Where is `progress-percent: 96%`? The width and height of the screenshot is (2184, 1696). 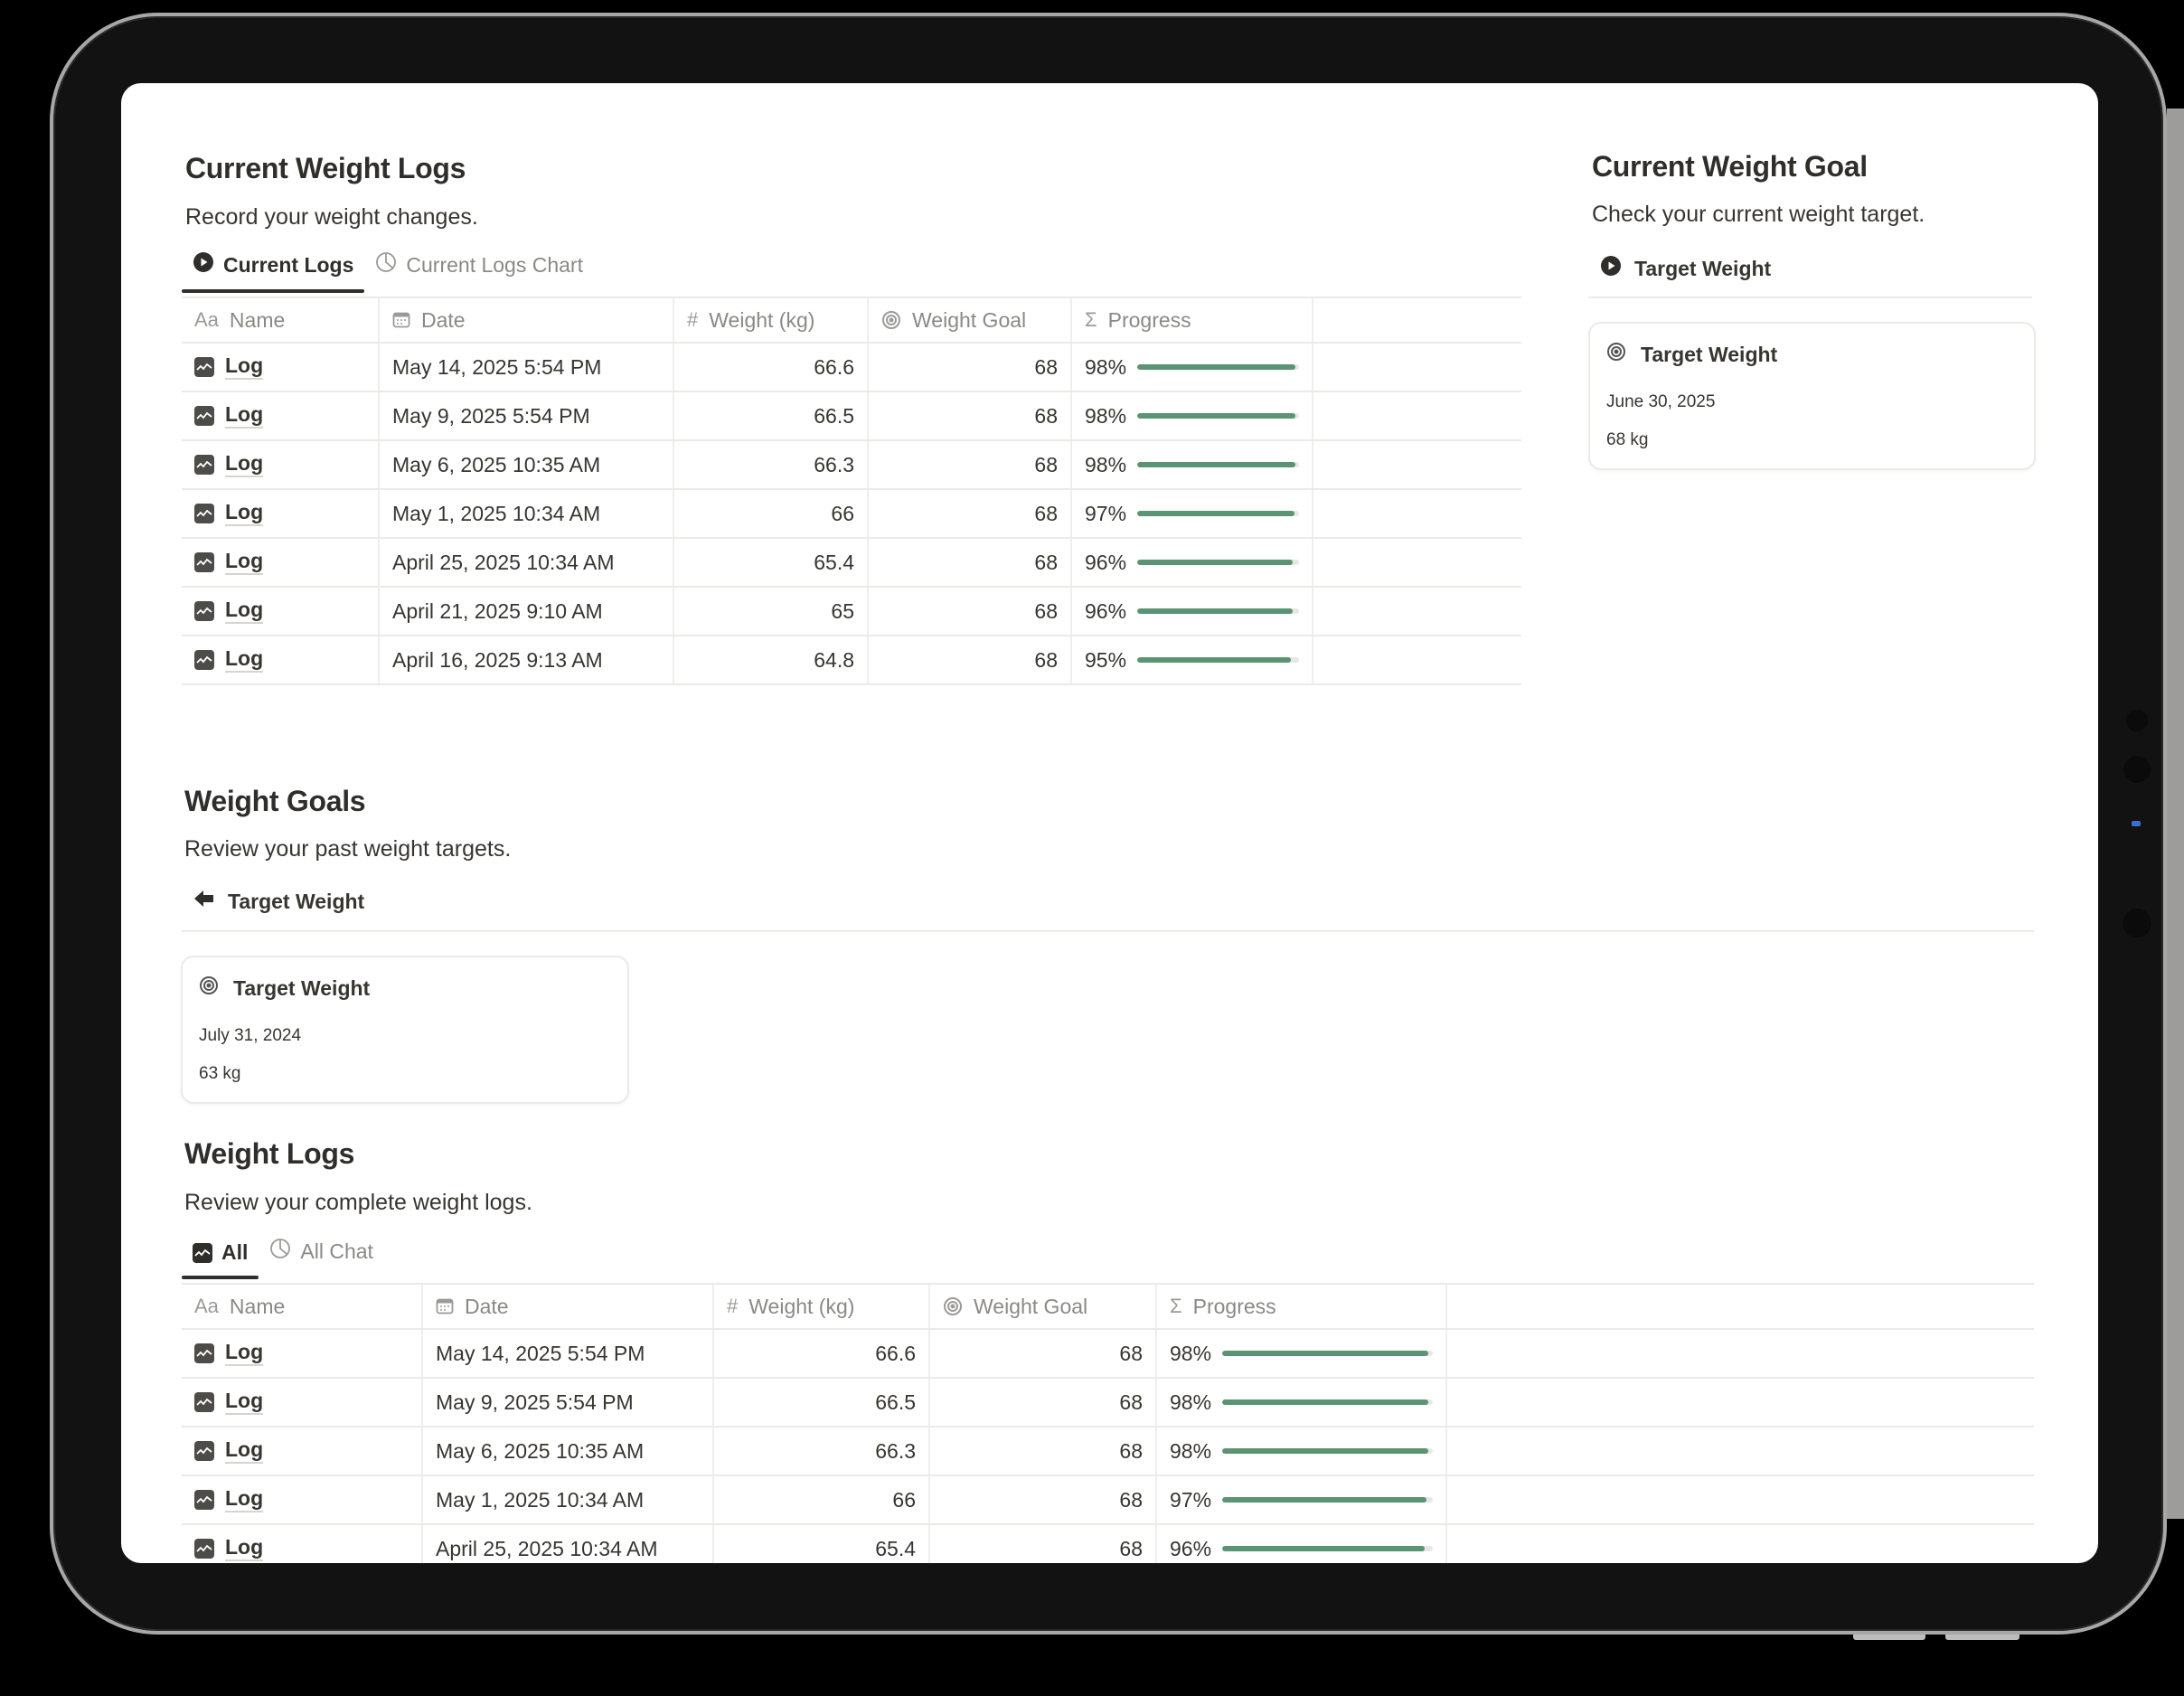 progress-percent: 96% is located at coordinates (1106, 610).